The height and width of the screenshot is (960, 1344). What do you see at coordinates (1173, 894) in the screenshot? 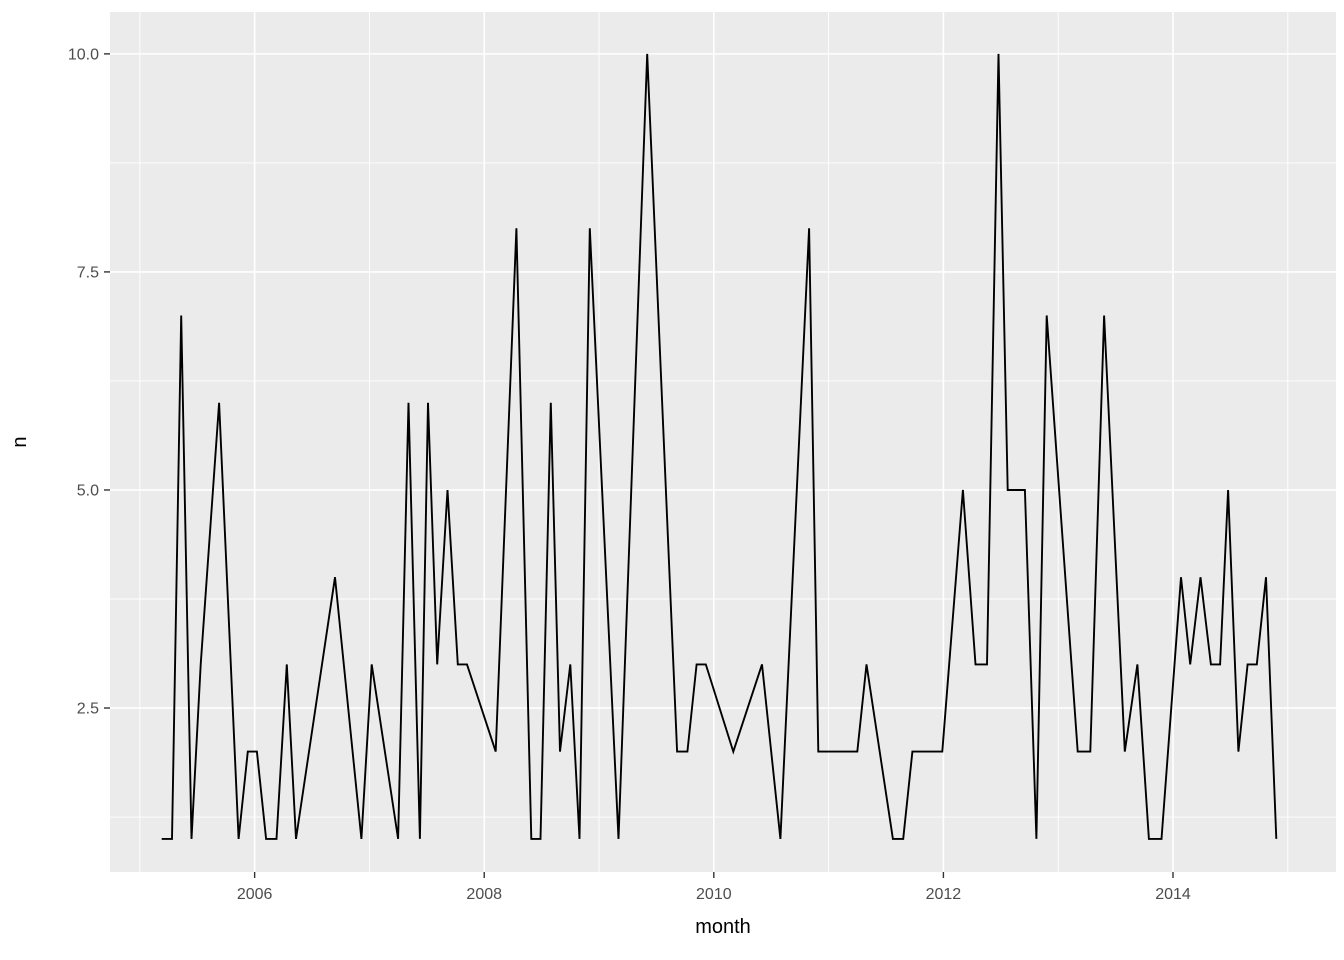
I see `x-tick-label: 2014` at bounding box center [1173, 894].